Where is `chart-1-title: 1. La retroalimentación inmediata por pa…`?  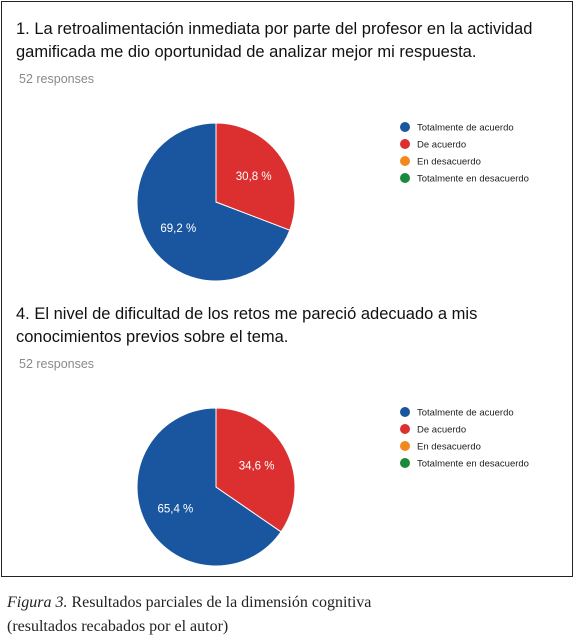 chart-1-title: 1. La retroalimentación inmediata por pa… is located at coordinates (274, 40).